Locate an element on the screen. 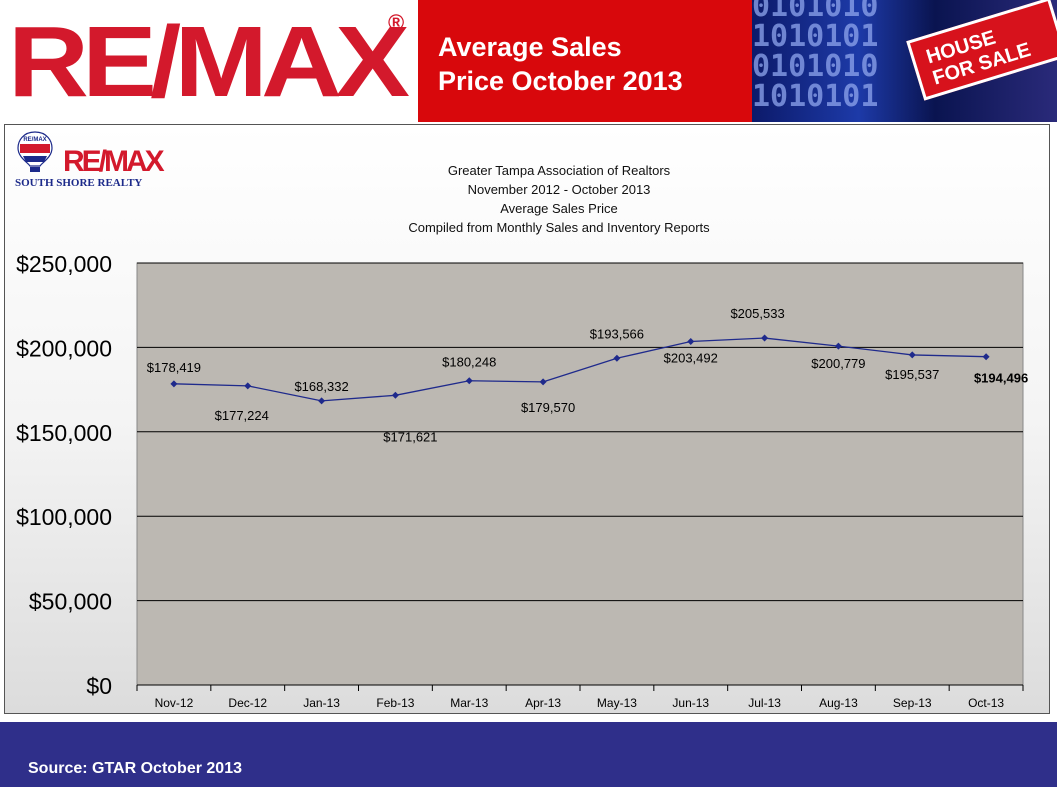 The image size is (1057, 787). data-label: $179,570 is located at coordinates (548, 407).